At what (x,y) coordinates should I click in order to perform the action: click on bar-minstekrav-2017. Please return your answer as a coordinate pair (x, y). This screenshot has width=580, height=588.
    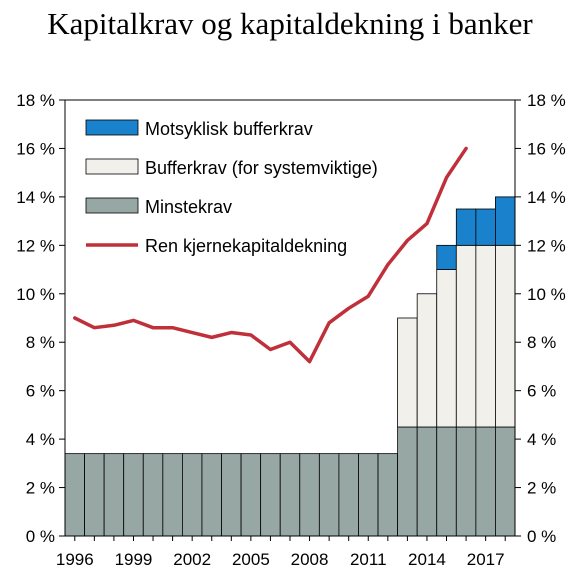
    Looking at the image, I should click on (485, 481).